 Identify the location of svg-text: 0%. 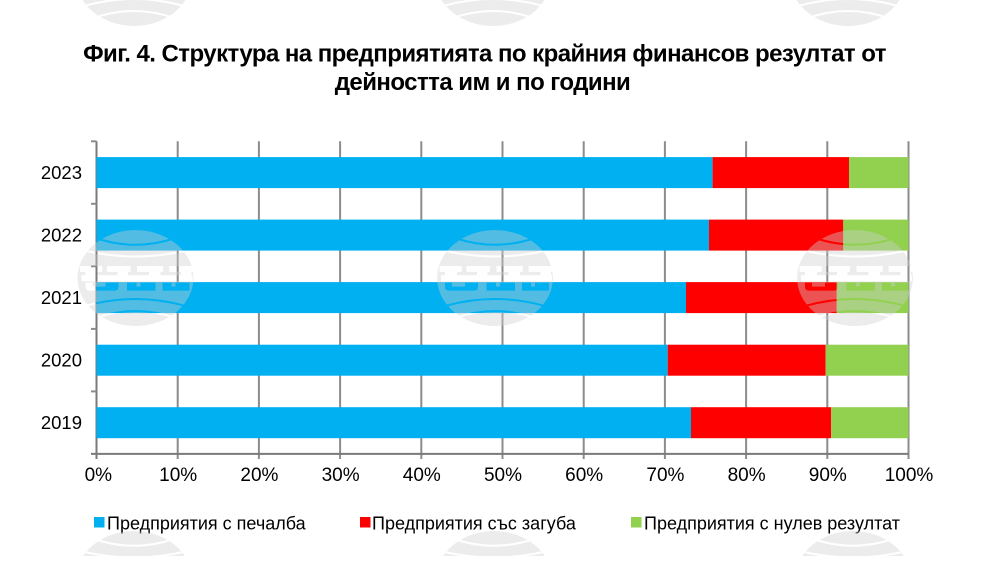
(99, 475).